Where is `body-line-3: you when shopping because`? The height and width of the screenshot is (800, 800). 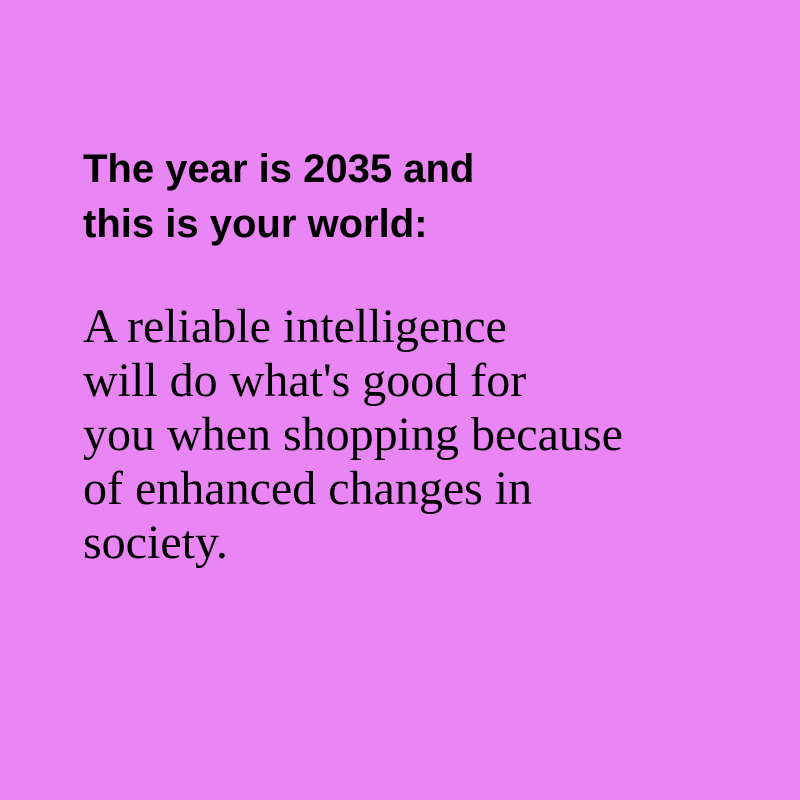
body-line-3: you when shopping because is located at coordinates (353, 434).